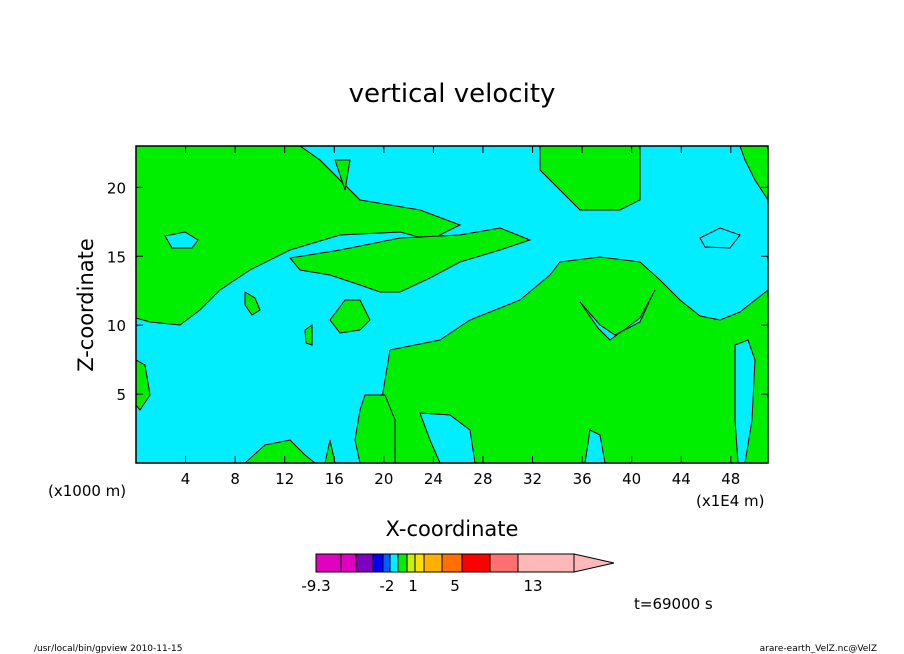 The width and height of the screenshot is (904, 654). Describe the element at coordinates (87, 491) in the screenshot. I see `x-unit-left: (x1000 m)` at that location.